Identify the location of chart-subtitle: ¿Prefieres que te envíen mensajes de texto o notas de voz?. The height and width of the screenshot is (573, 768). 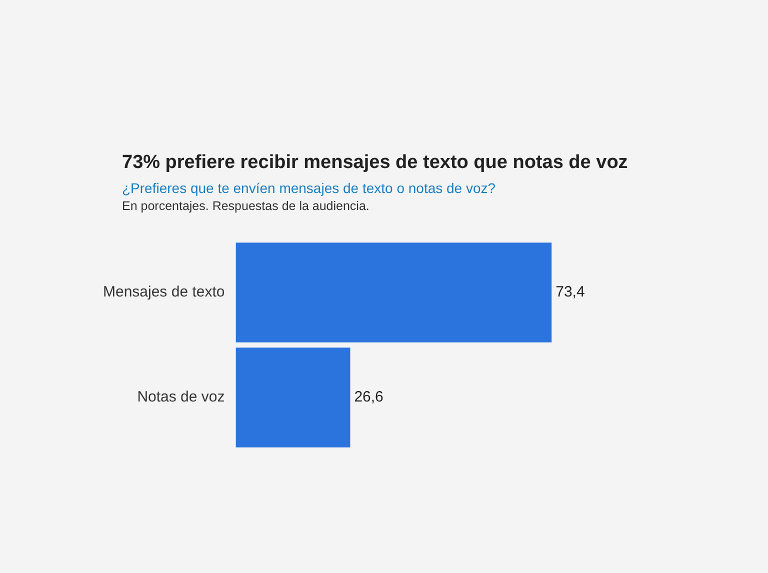
(309, 188).